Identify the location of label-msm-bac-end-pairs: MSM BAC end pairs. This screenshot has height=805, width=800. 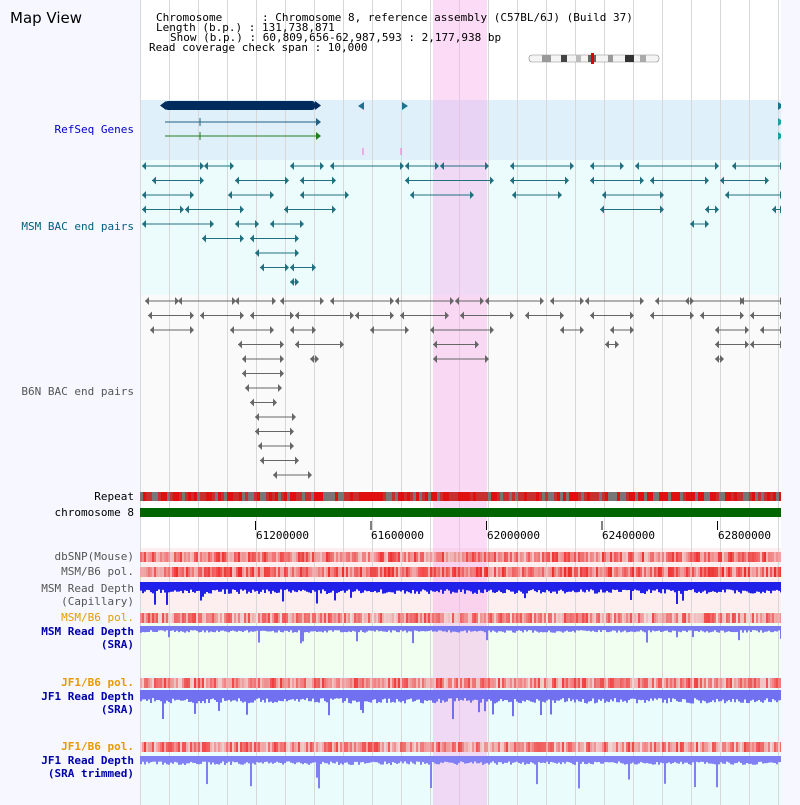
(77, 226).